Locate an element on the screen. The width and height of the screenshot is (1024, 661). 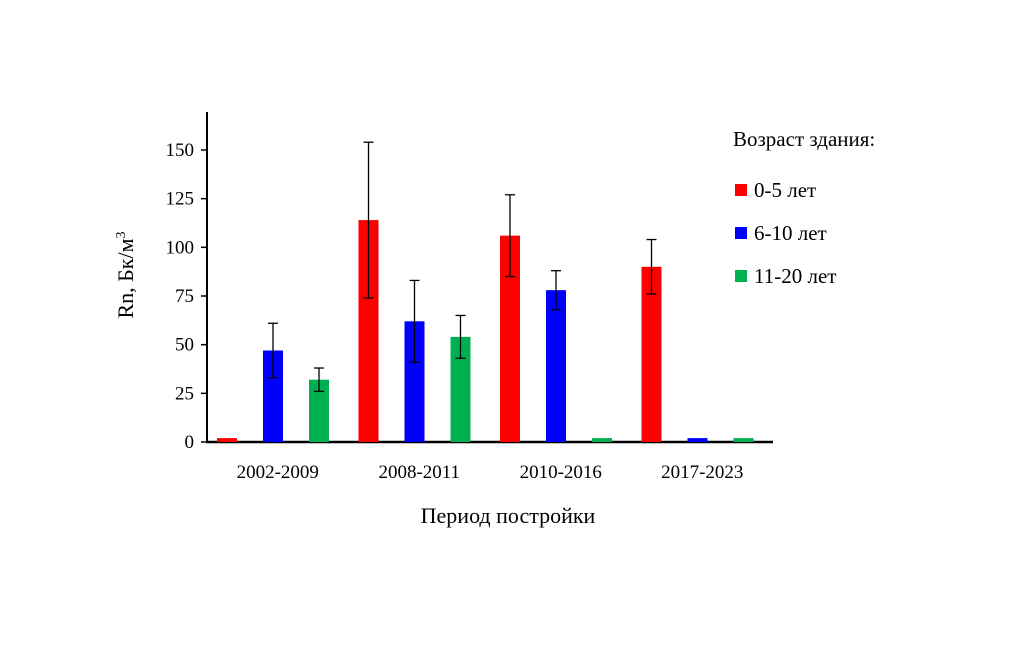
x-axis: 2002-2009 2008-2011 2010-2016 2017-2023 is located at coordinates (489, 461).